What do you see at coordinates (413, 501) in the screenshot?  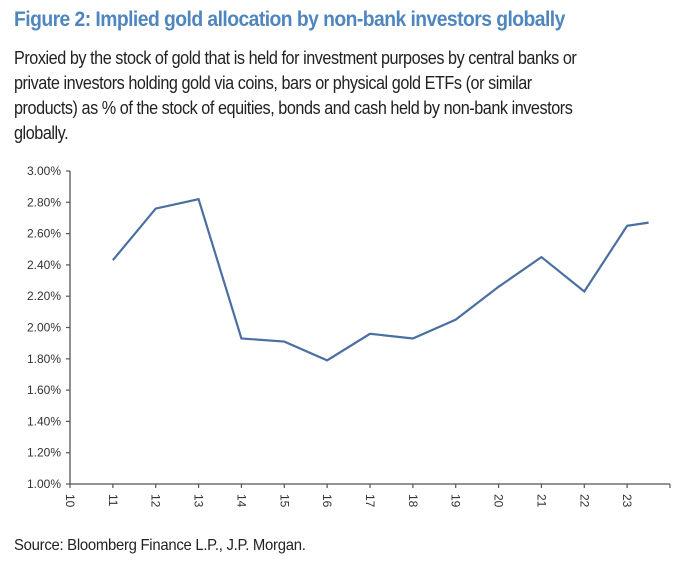 I see `x-tick-label: 18` at bounding box center [413, 501].